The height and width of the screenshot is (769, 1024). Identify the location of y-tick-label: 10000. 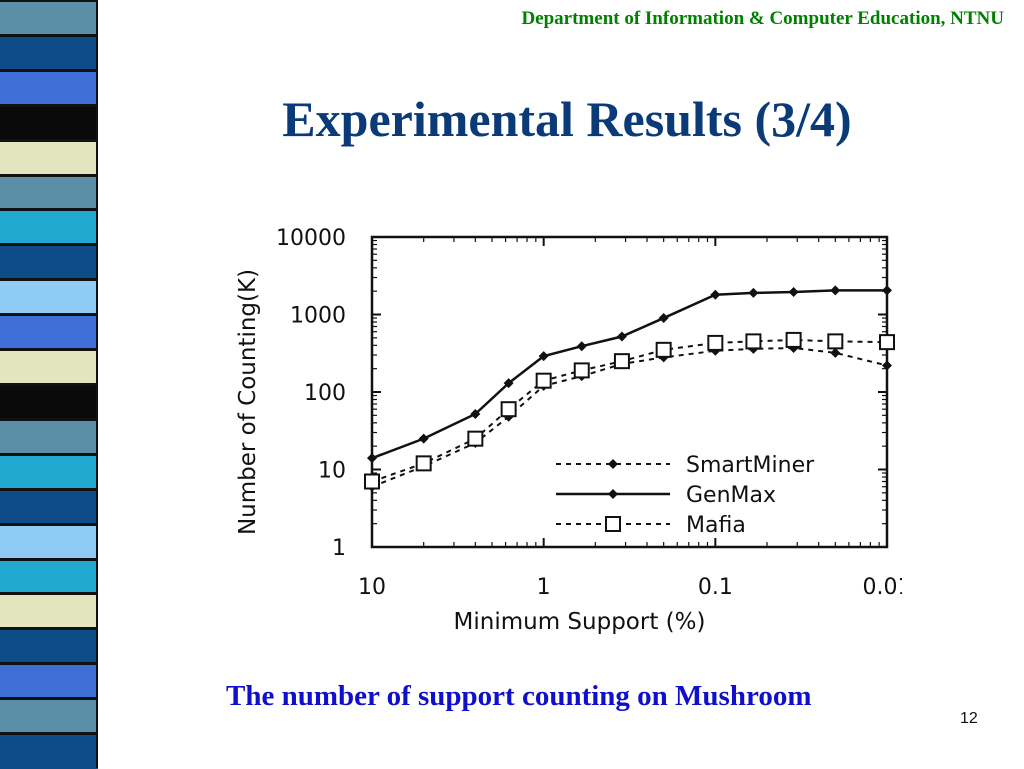
(311, 238).